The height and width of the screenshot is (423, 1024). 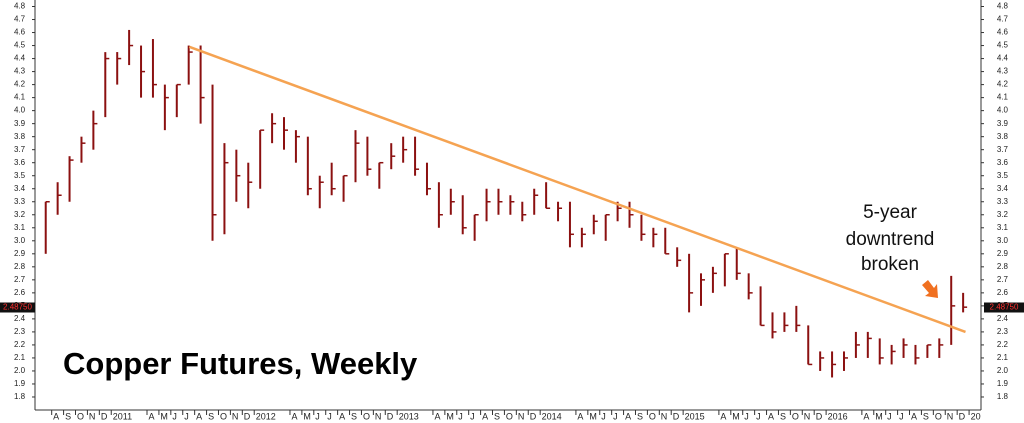 I want to click on last-price-box, so click(x=1004, y=307).